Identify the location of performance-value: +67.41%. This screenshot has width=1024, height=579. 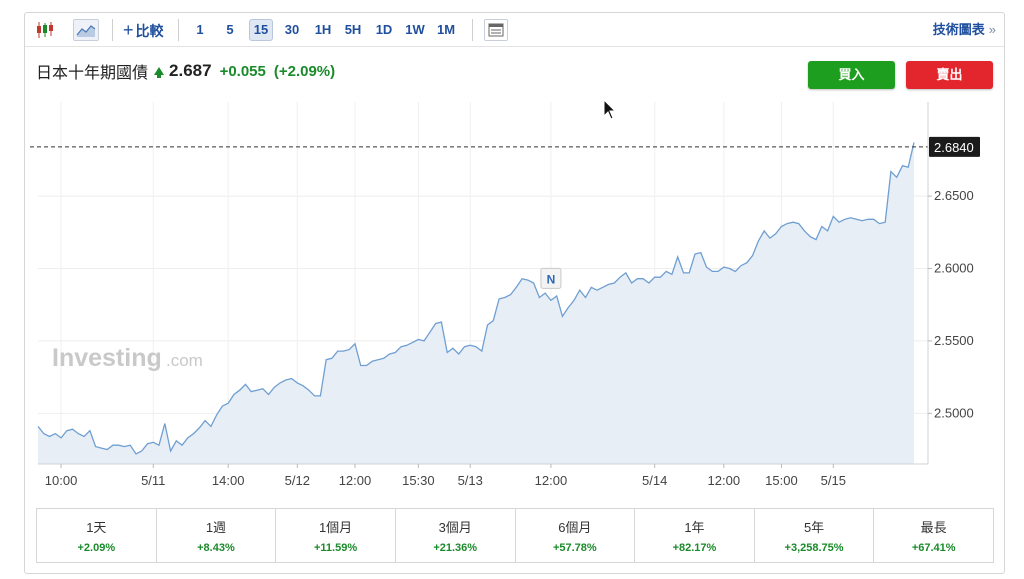
(933, 548).